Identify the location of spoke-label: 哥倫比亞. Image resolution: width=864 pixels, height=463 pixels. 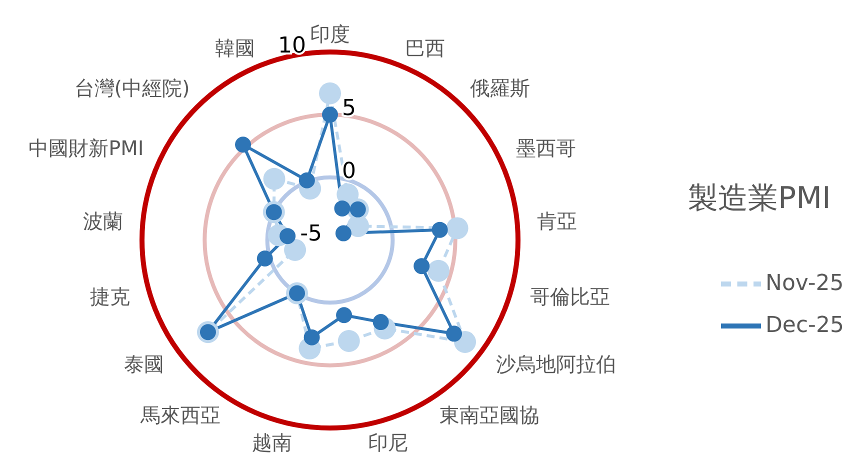
(570, 296).